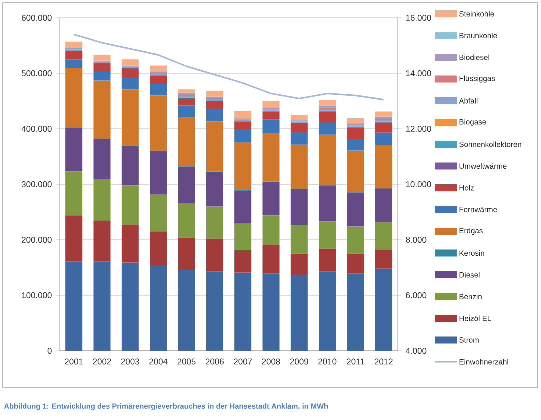 The image size is (541, 420). Describe the element at coordinates (416, 240) in the screenshot. I see `y2-tick-label: 8.000` at that location.